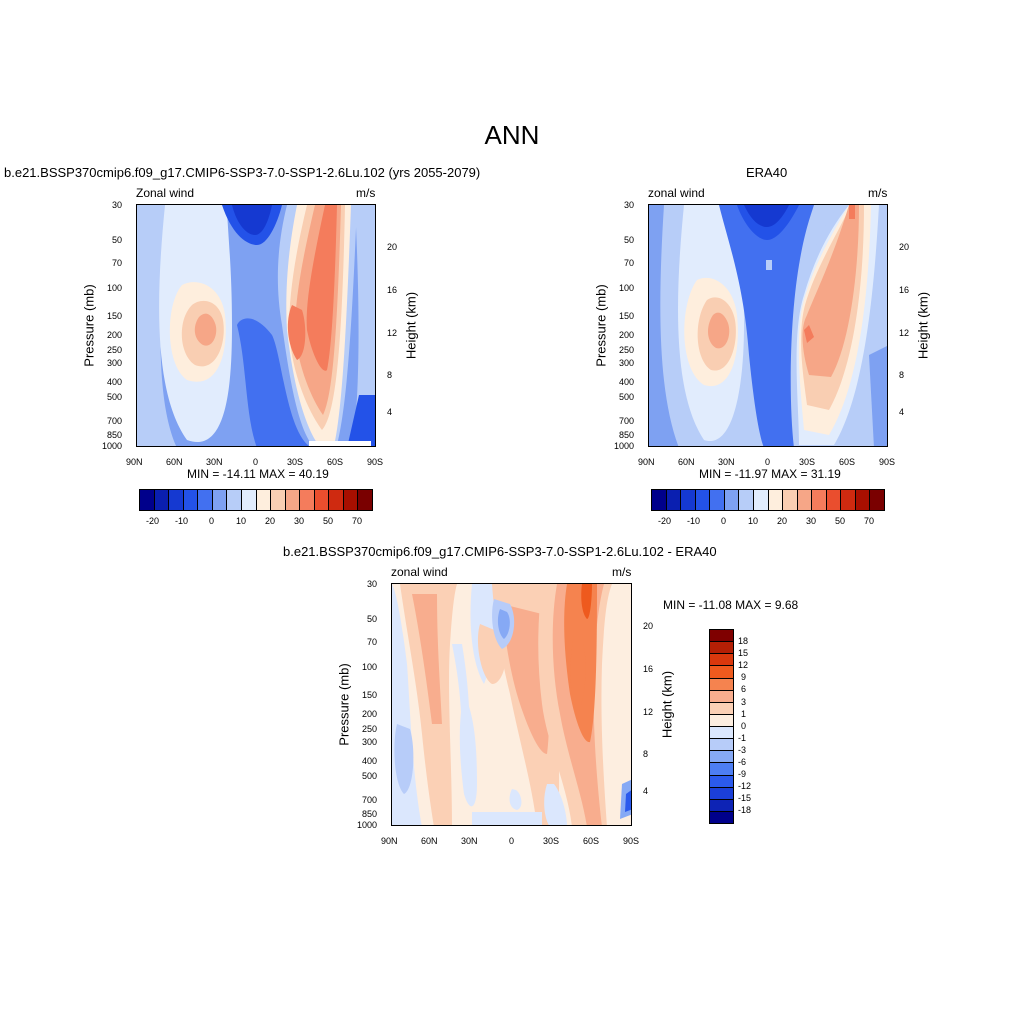 This screenshot has height=1024, width=1024. Describe the element at coordinates (174, 462) in the screenshot. I see `panel-model-xtick: 60N` at that location.